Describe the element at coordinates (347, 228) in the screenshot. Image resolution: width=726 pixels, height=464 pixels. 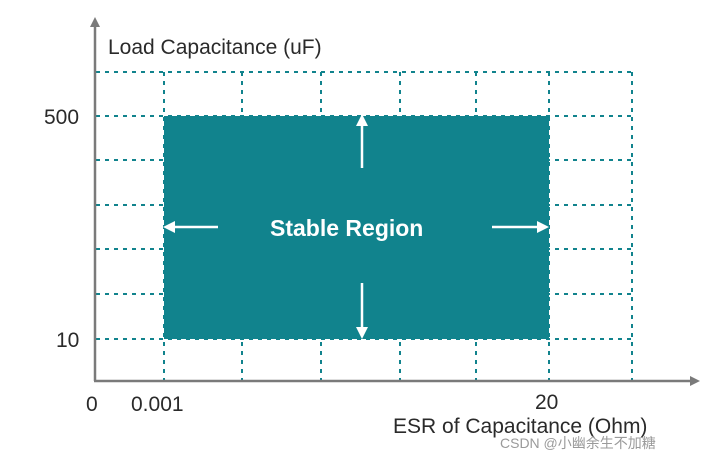
I see `region-label: Stable Region` at that location.